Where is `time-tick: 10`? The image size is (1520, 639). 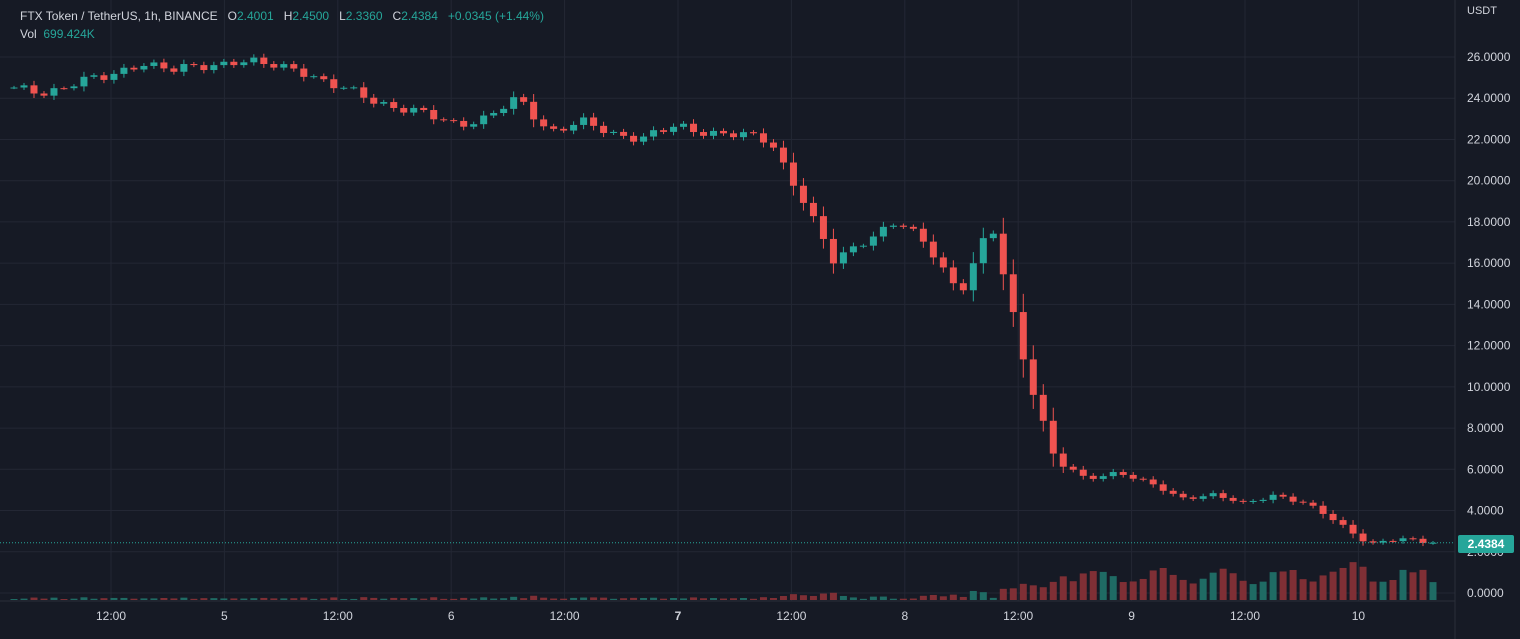
time-tick: 10 is located at coordinates (1359, 616).